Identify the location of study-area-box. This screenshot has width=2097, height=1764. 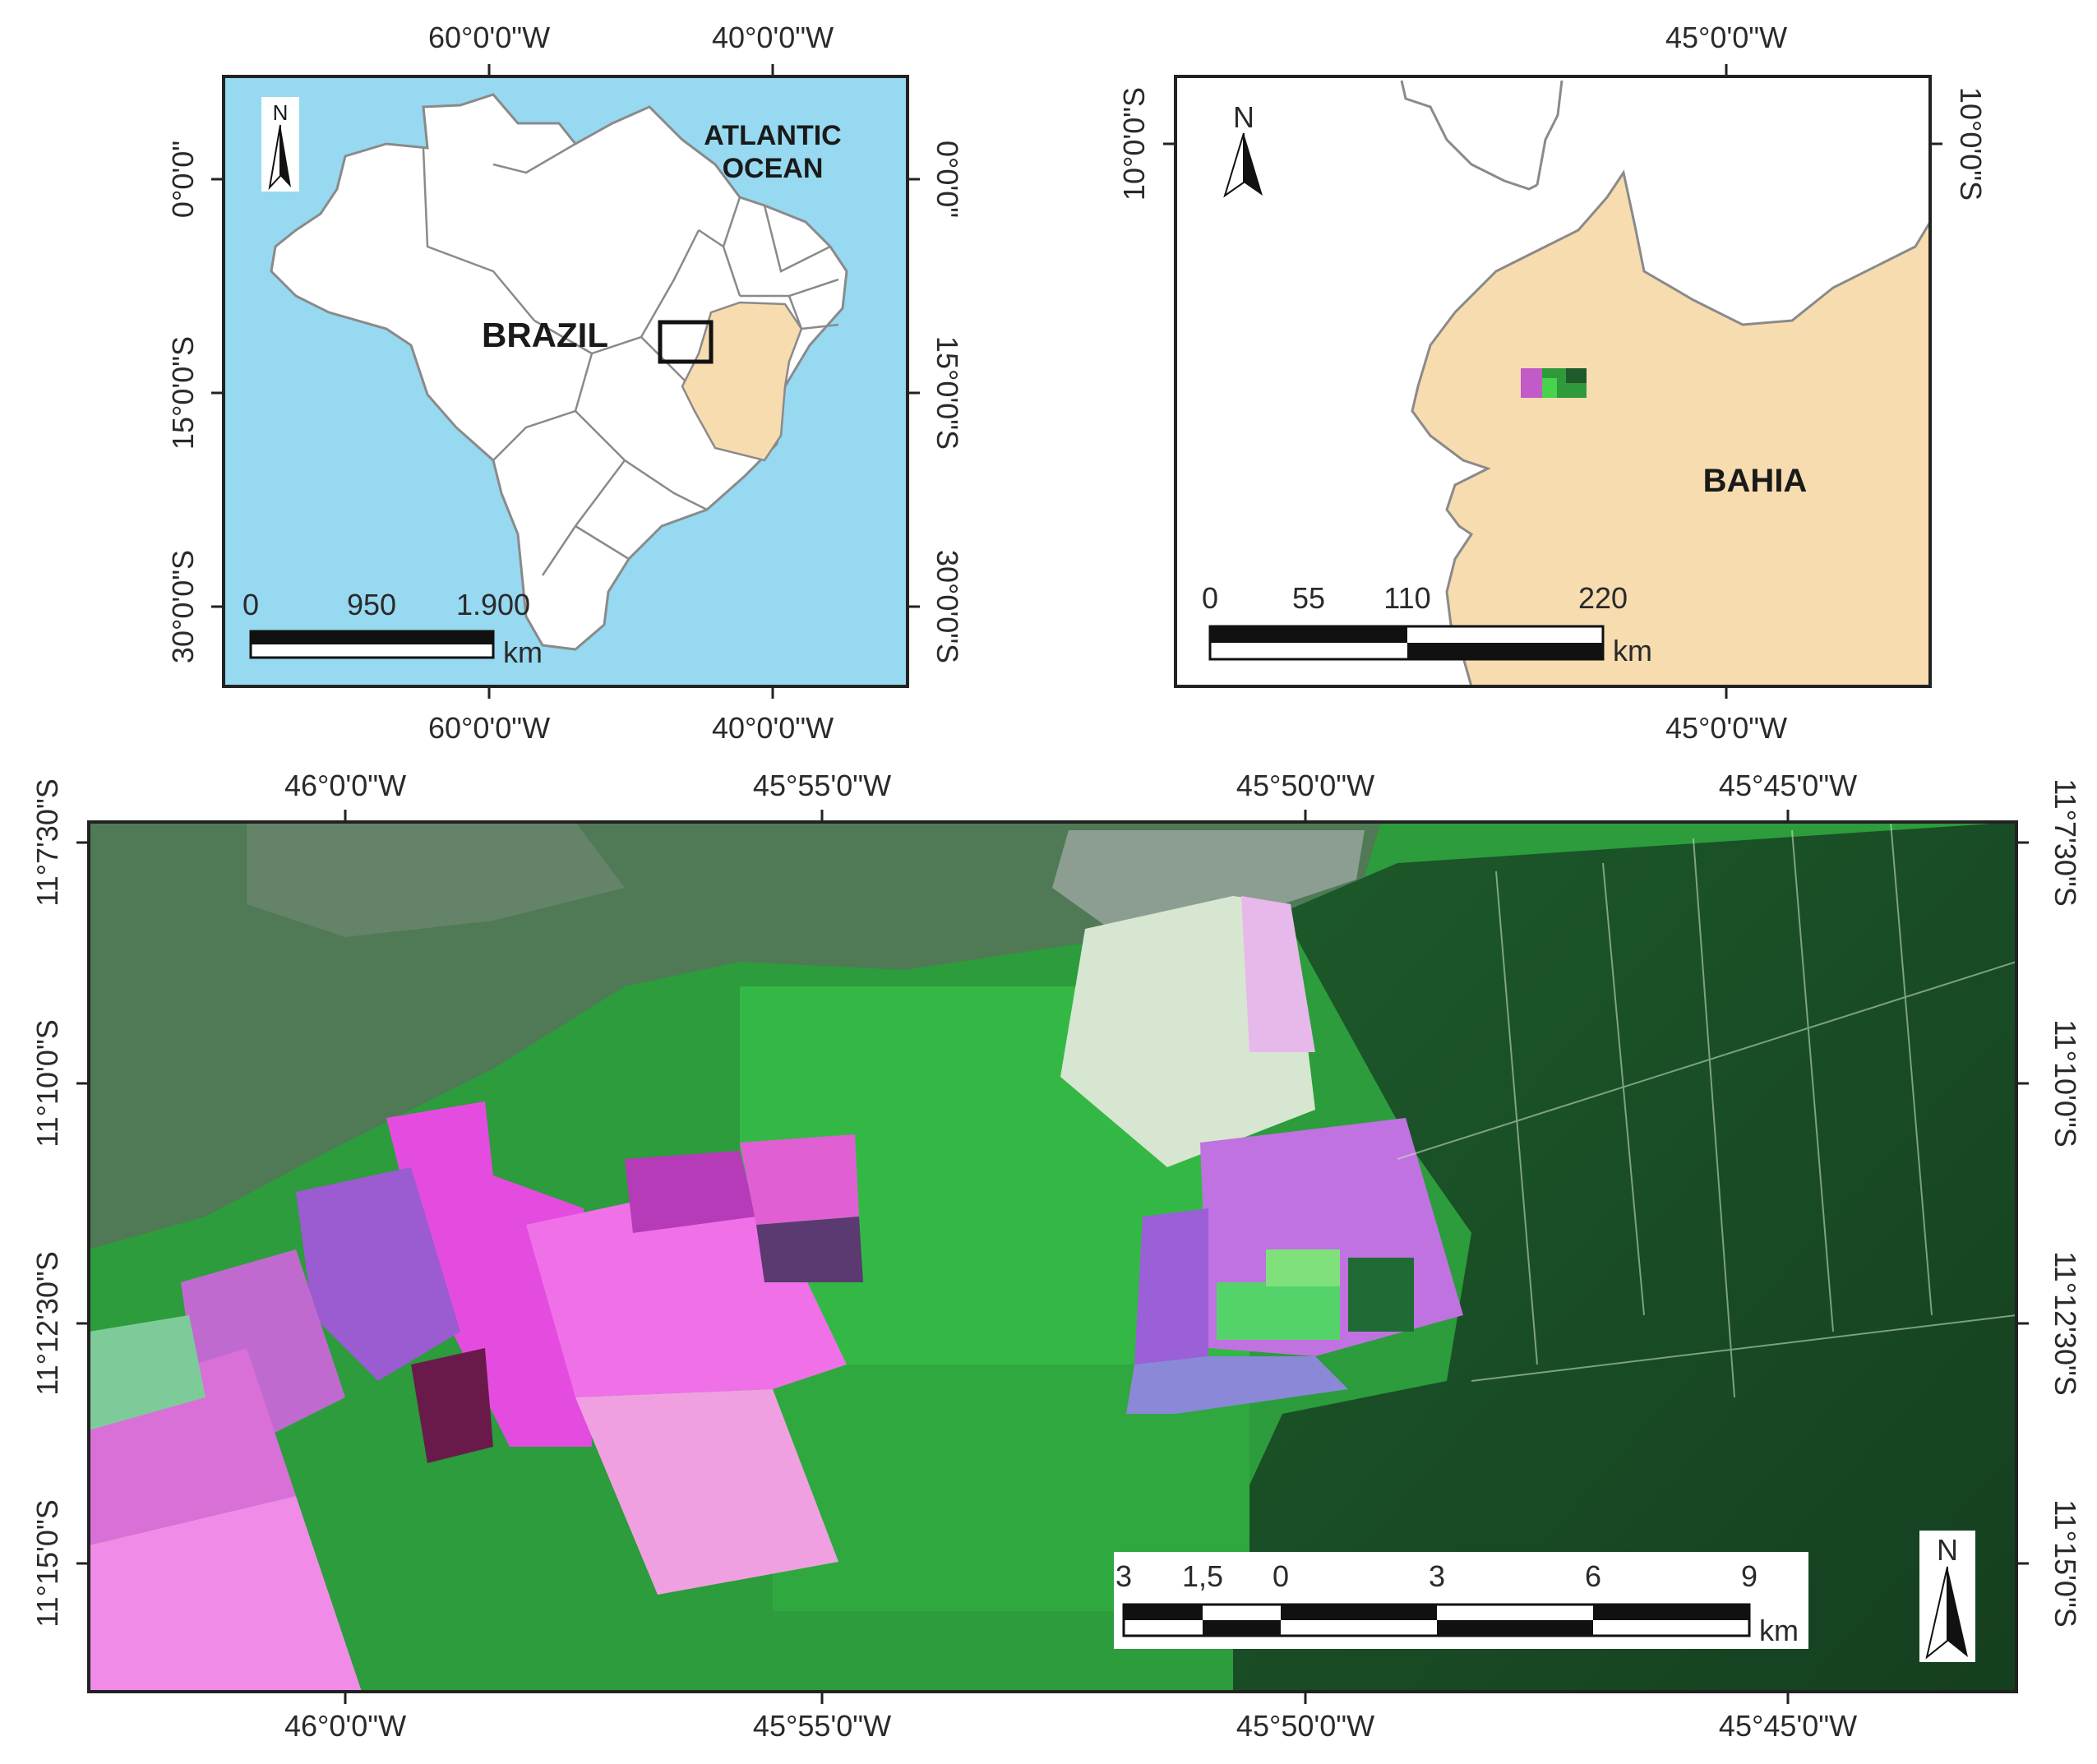
(686, 342).